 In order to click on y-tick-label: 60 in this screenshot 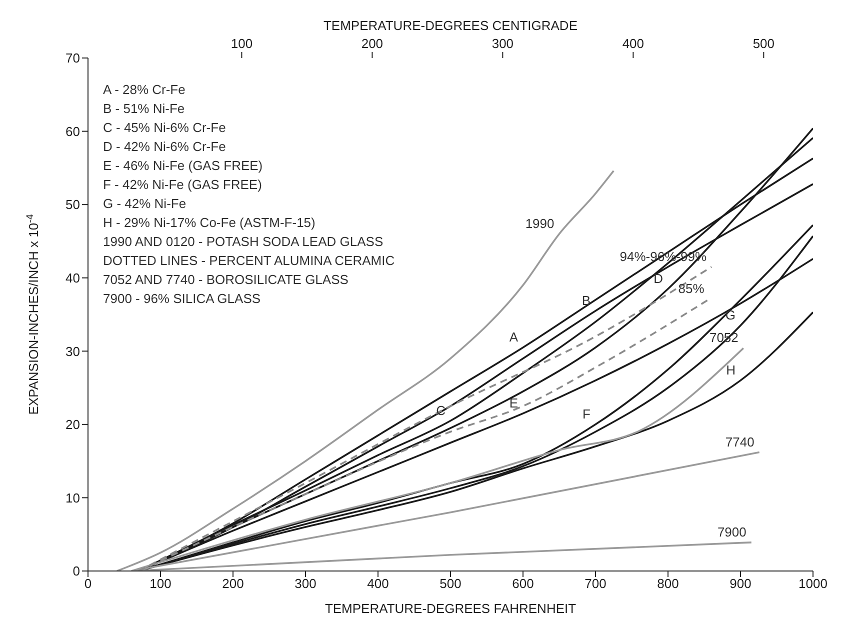, I will do `click(73, 131)`.